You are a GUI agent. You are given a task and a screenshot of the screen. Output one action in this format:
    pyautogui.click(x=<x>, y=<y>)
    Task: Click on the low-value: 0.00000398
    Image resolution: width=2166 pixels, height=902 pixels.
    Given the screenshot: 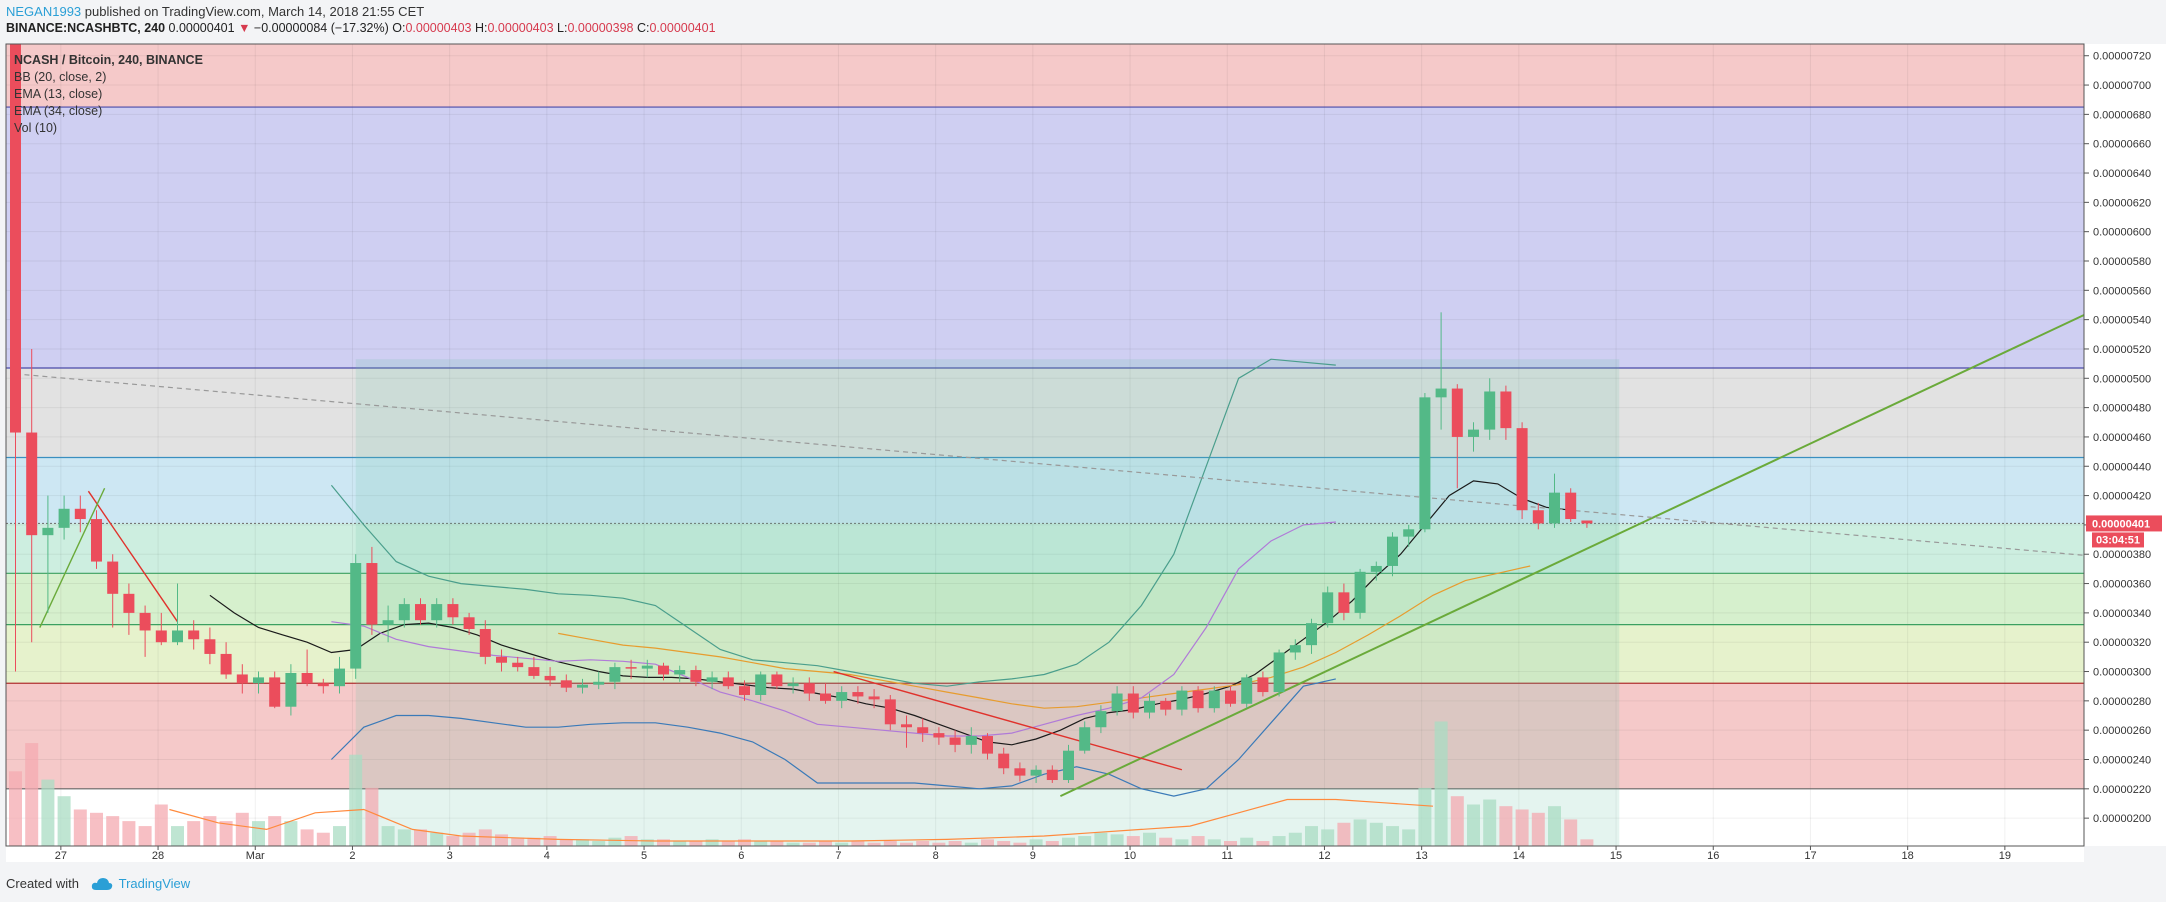 What is the action you would take?
    pyautogui.click(x=600, y=28)
    